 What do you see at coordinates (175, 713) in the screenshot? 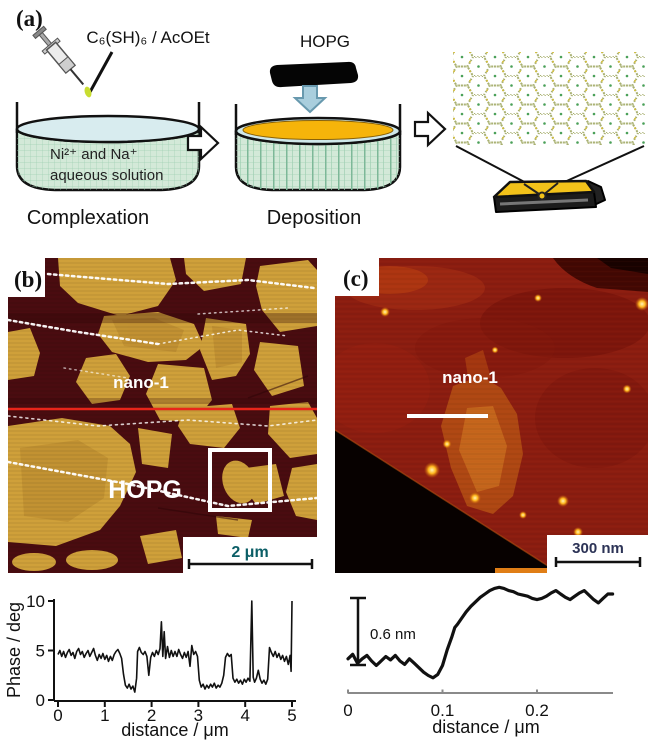
I see `x-ticks: 0 1 2 3 4 5` at bounding box center [175, 713].